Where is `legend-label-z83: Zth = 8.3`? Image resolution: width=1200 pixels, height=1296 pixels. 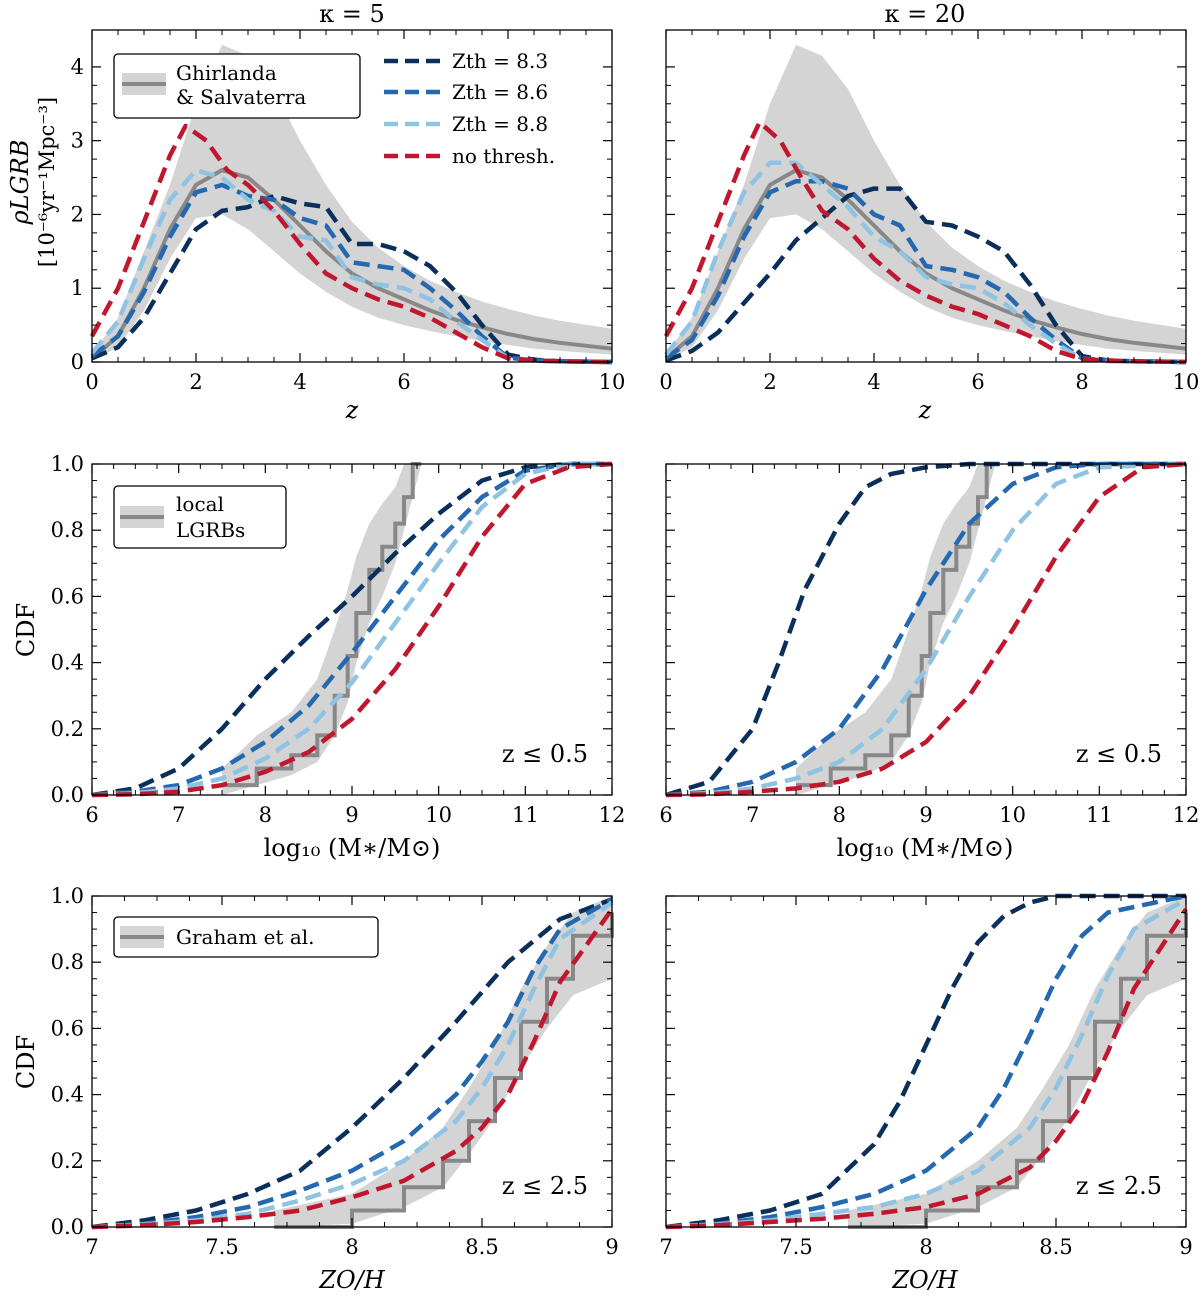 legend-label-z83: Zth = 8.3 is located at coordinates (500, 61).